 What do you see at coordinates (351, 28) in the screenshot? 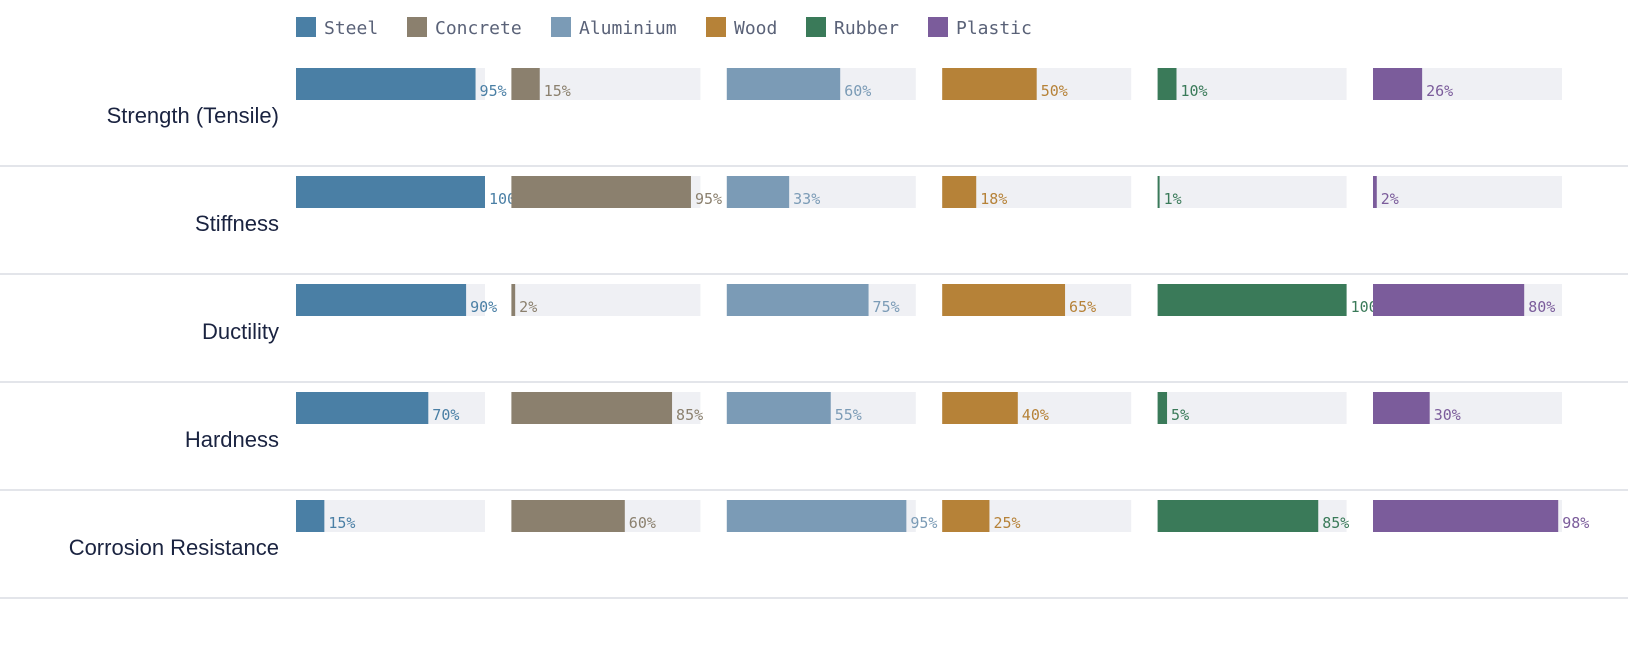
I see `legend-label: Steel` at bounding box center [351, 28].